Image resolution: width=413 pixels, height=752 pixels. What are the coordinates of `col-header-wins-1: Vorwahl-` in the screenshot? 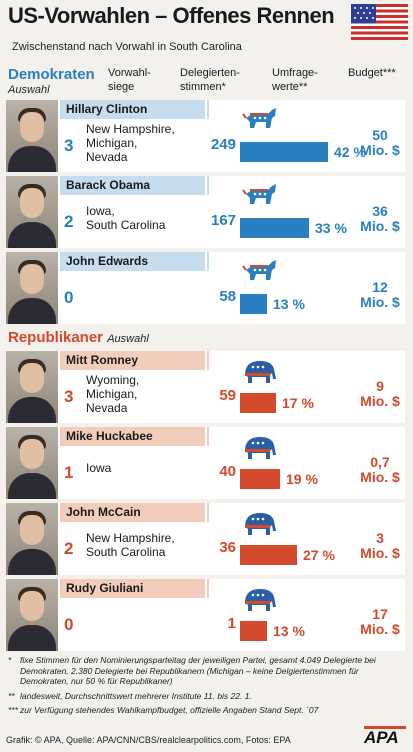 It's located at (129, 73).